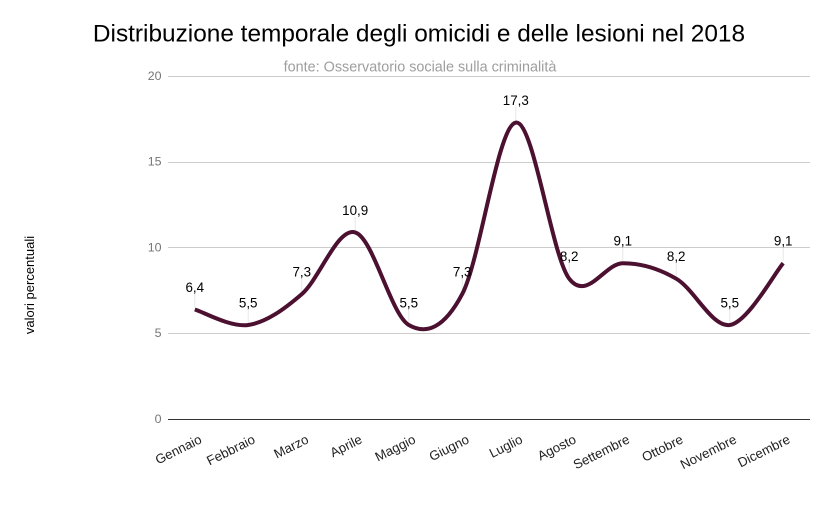  I want to click on svg-text: Giugno, so click(449, 448).